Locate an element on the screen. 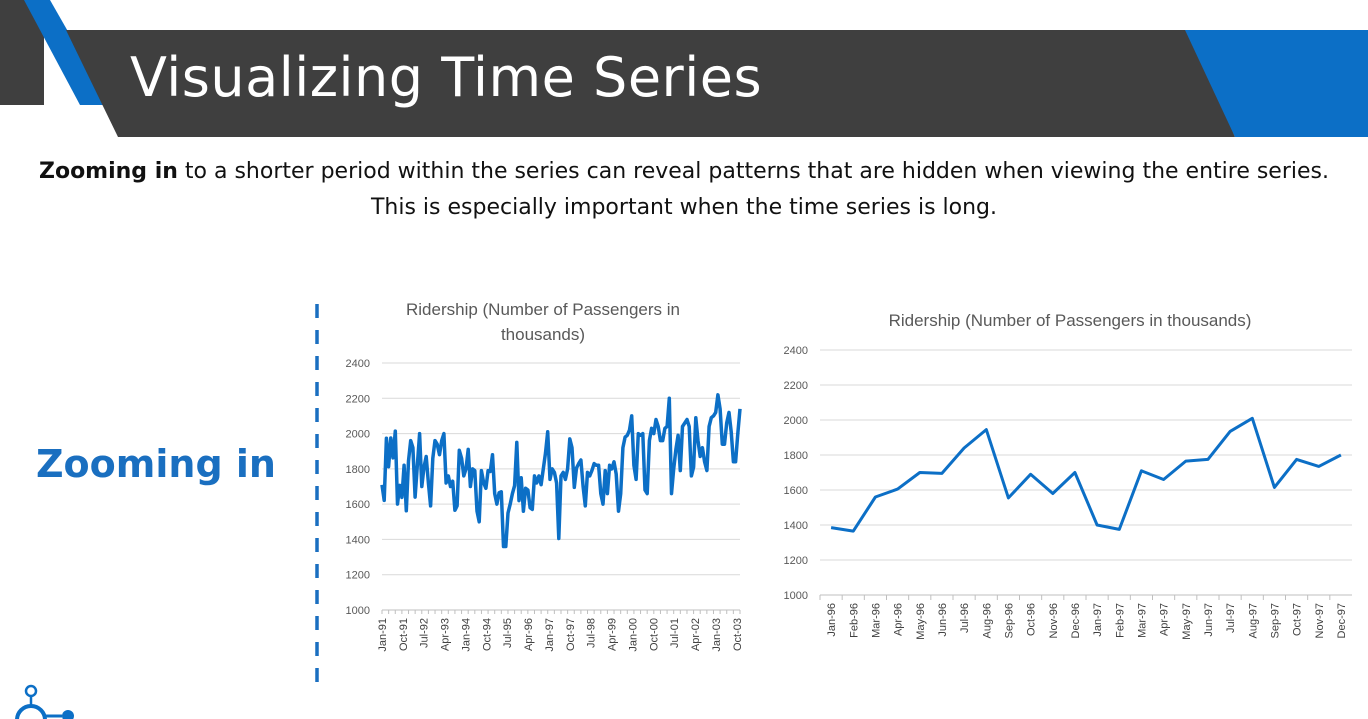 Image resolution: width=1368 pixels, height=719 pixels. x-tick-label: Apr-97 is located at coordinates (1165, 619).